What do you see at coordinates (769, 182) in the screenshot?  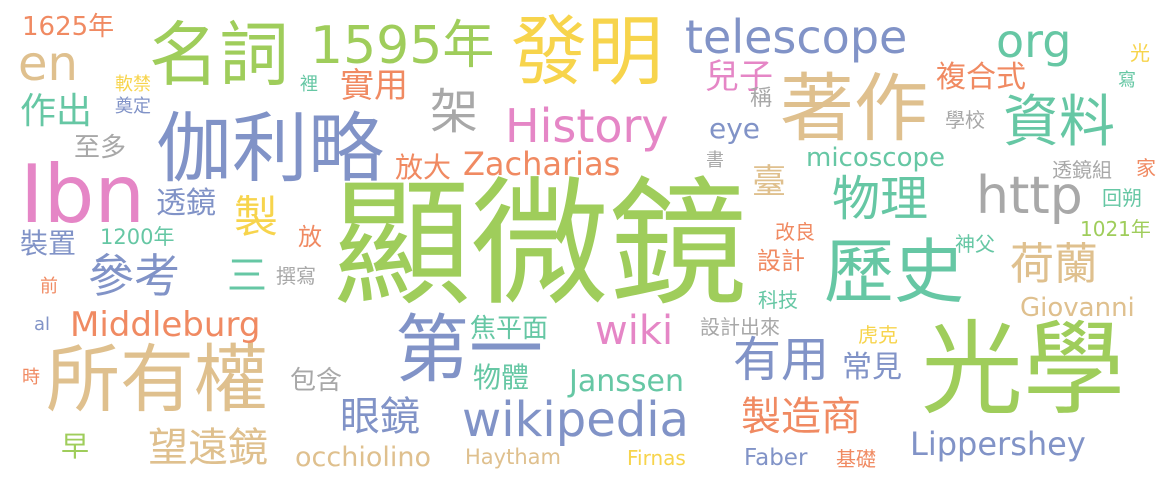 I see `word-platform: 臺` at bounding box center [769, 182].